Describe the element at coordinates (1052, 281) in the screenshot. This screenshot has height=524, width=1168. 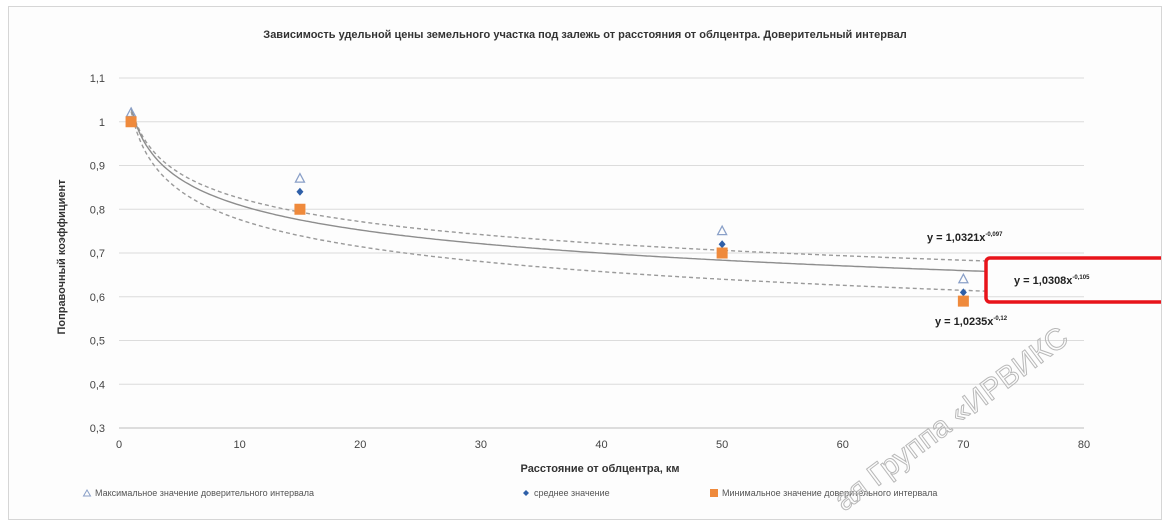
I see `trendline-equation: y = 1,0308x-0,105` at that location.